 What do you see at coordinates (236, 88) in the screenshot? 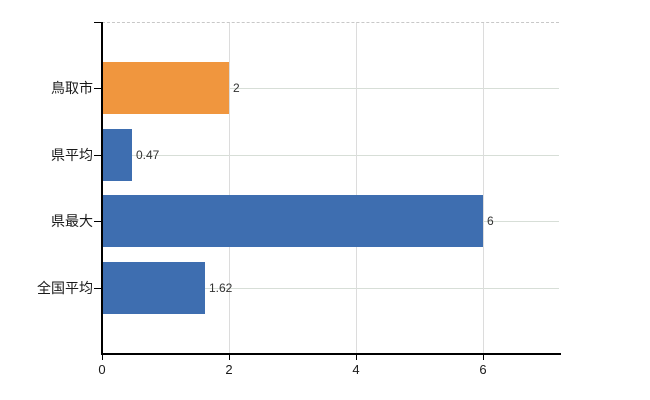
I see `value-label: 2` at bounding box center [236, 88].